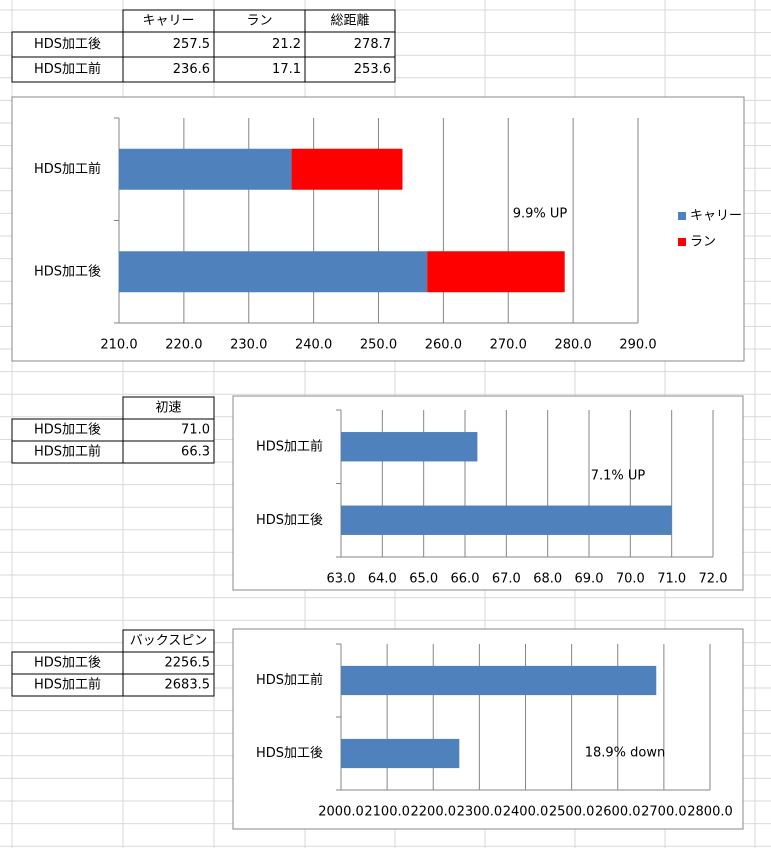 The image size is (771, 848). What do you see at coordinates (188, 685) in the screenshot?
I see `cell-value: 2683.5` at bounding box center [188, 685].